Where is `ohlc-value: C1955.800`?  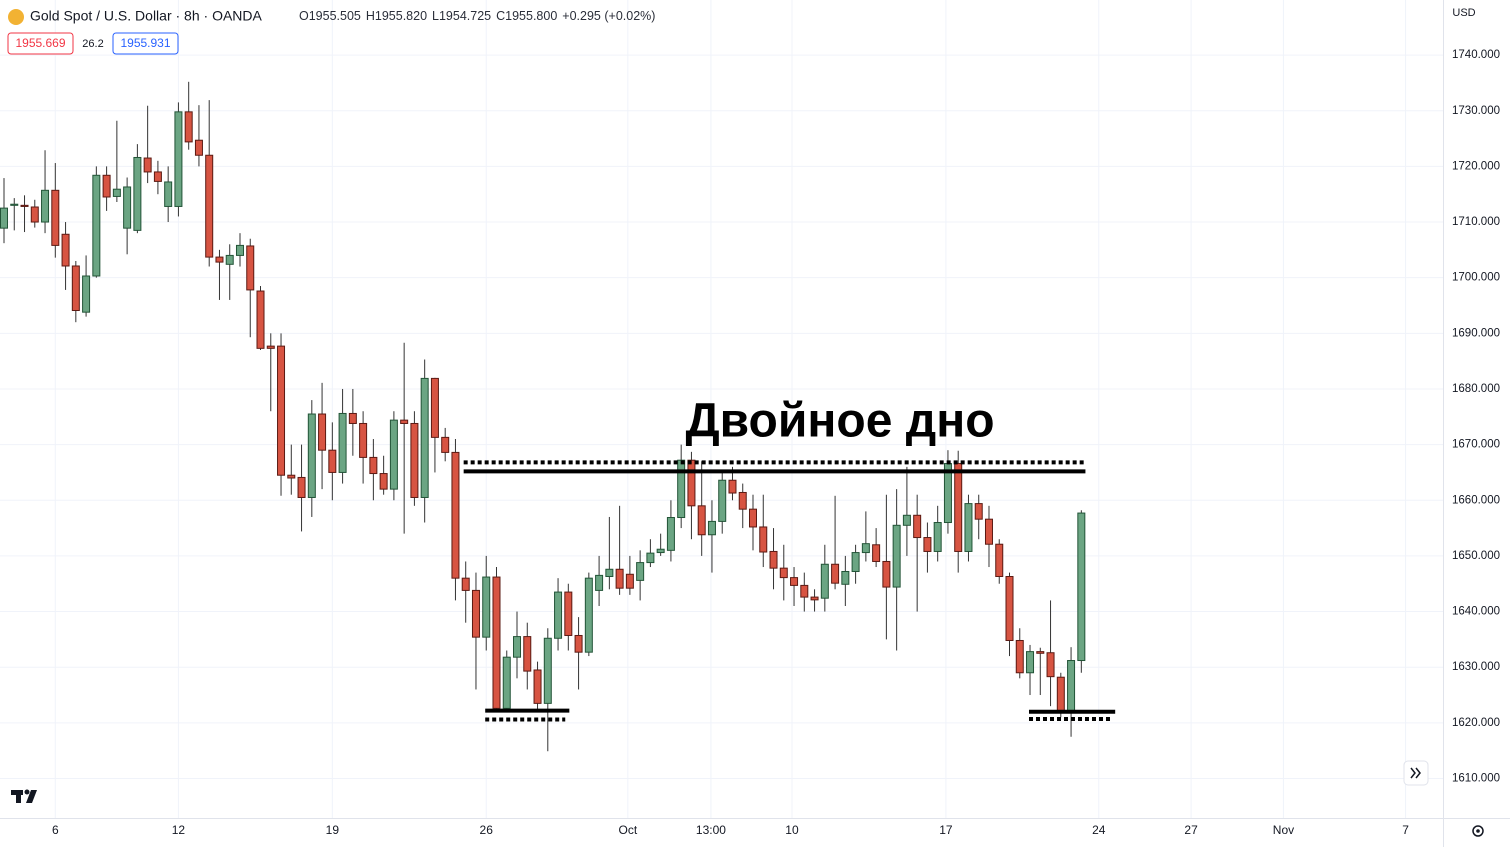 ohlc-value: C1955.800 is located at coordinates (526, 16).